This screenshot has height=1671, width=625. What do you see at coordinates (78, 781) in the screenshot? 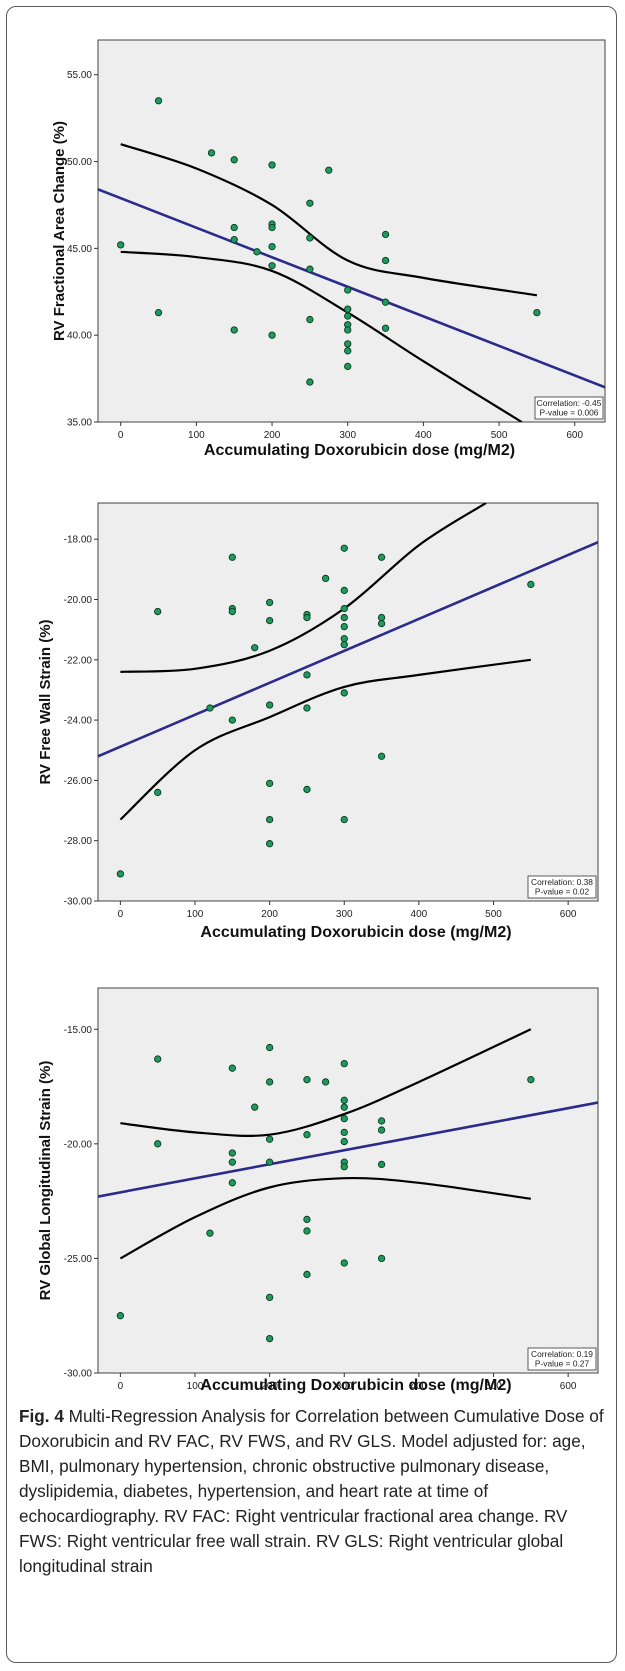
I see `y-tick-label: -26.00` at bounding box center [78, 781].